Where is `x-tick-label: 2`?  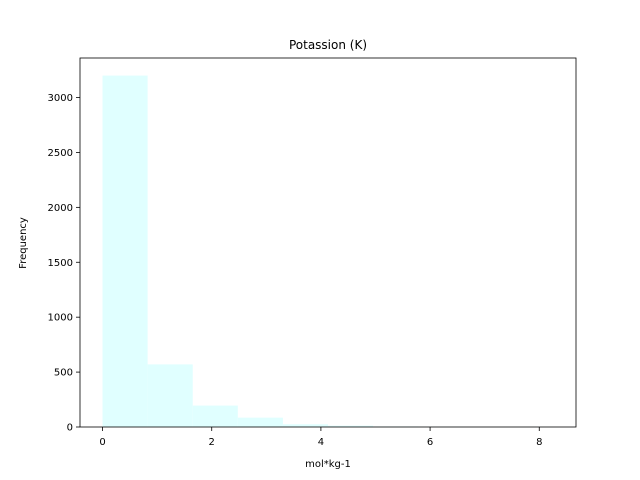 x-tick-label: 2 is located at coordinates (212, 442).